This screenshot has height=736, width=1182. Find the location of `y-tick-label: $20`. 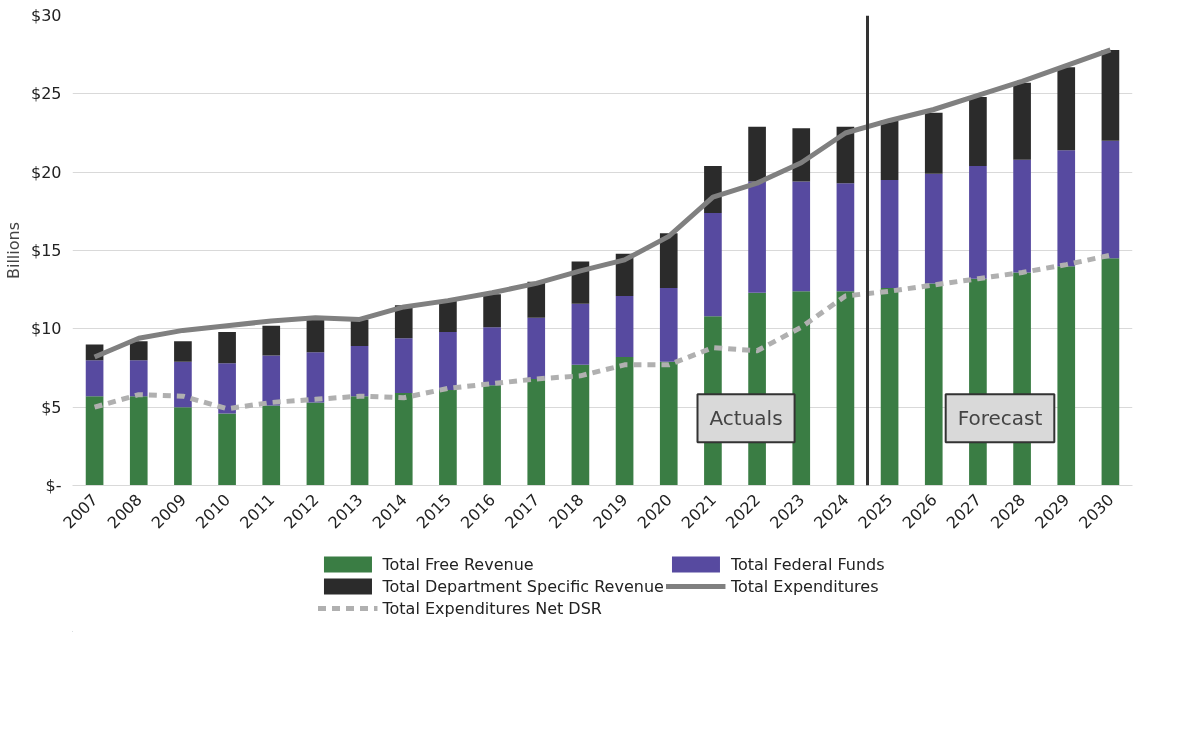

y-tick-label: $20 is located at coordinates (46, 172).